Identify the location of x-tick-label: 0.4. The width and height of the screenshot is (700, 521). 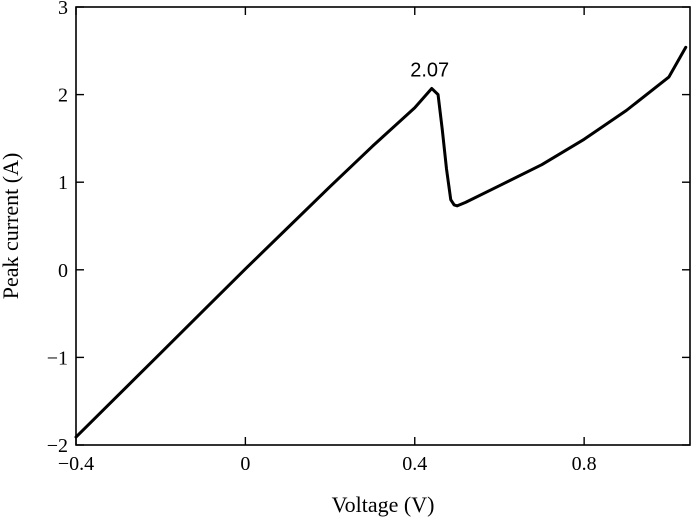
(414, 464).